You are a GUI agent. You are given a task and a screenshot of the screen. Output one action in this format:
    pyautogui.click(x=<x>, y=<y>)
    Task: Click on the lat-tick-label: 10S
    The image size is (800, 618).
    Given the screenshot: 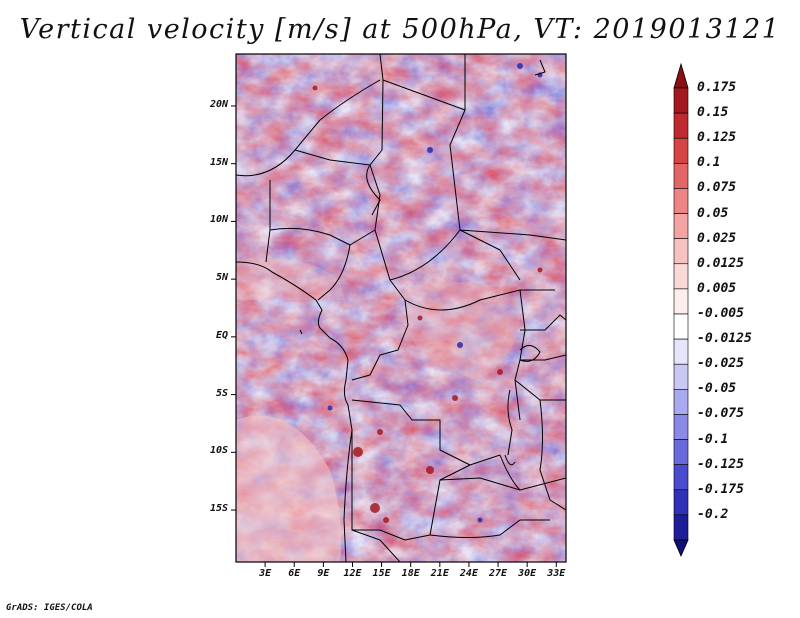 What is the action you would take?
    pyautogui.click(x=218, y=451)
    